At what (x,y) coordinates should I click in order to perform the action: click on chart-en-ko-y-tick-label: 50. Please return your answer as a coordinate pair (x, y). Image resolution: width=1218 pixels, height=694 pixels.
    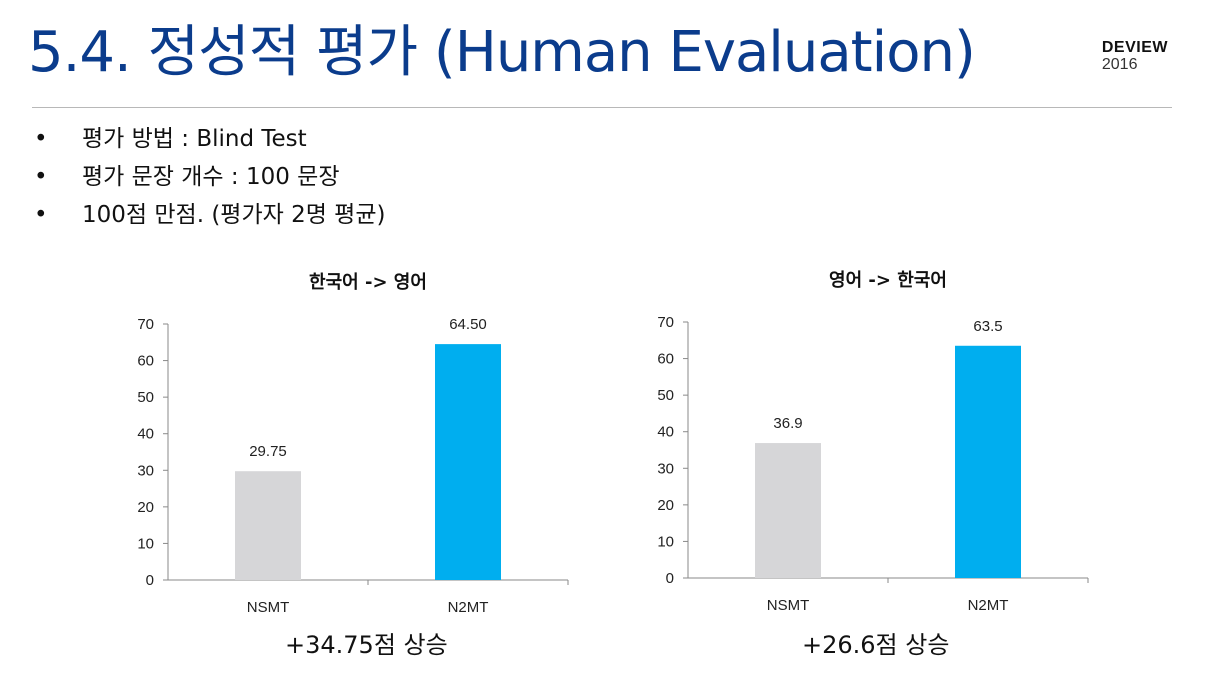
    Looking at the image, I should click on (665, 395).